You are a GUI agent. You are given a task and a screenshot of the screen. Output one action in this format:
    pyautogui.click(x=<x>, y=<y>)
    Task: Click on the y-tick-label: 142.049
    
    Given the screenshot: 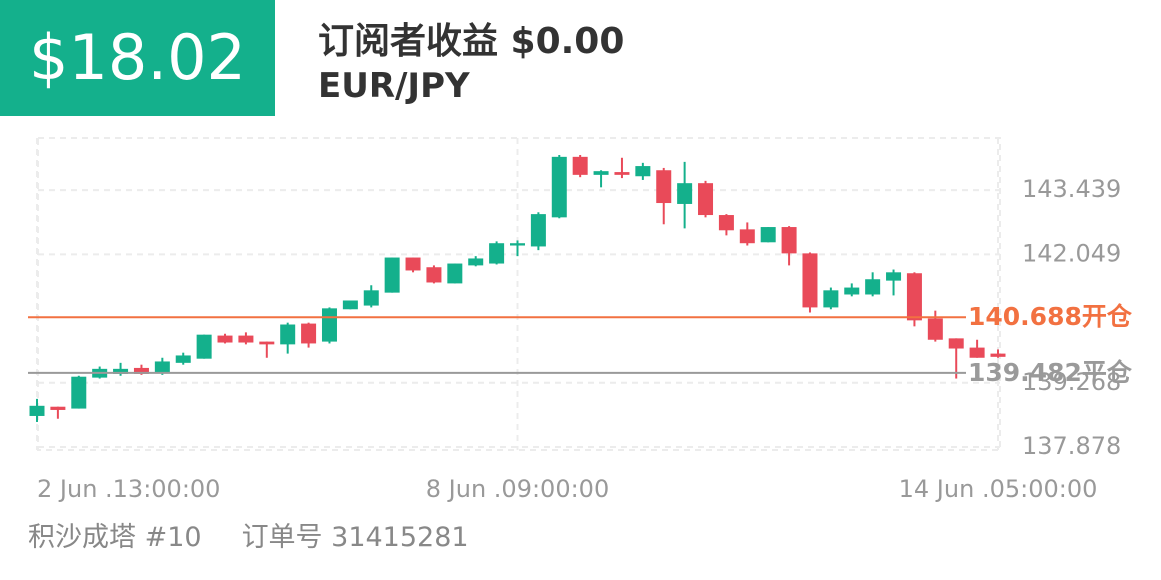 What is the action you would take?
    pyautogui.click(x=1071, y=253)
    